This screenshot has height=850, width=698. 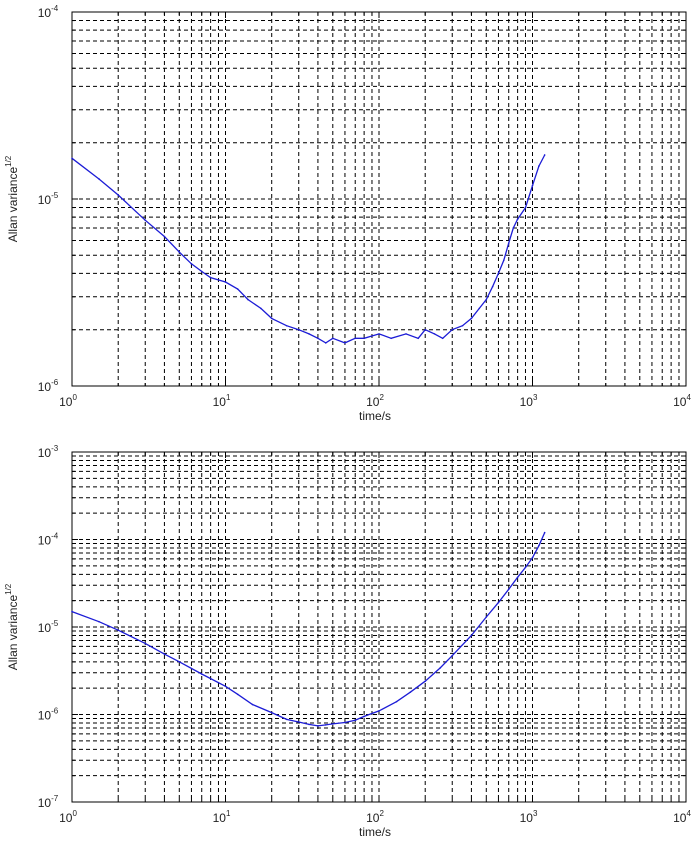 I want to click on x-tick-exponent: 0, so click(x=74, y=813).